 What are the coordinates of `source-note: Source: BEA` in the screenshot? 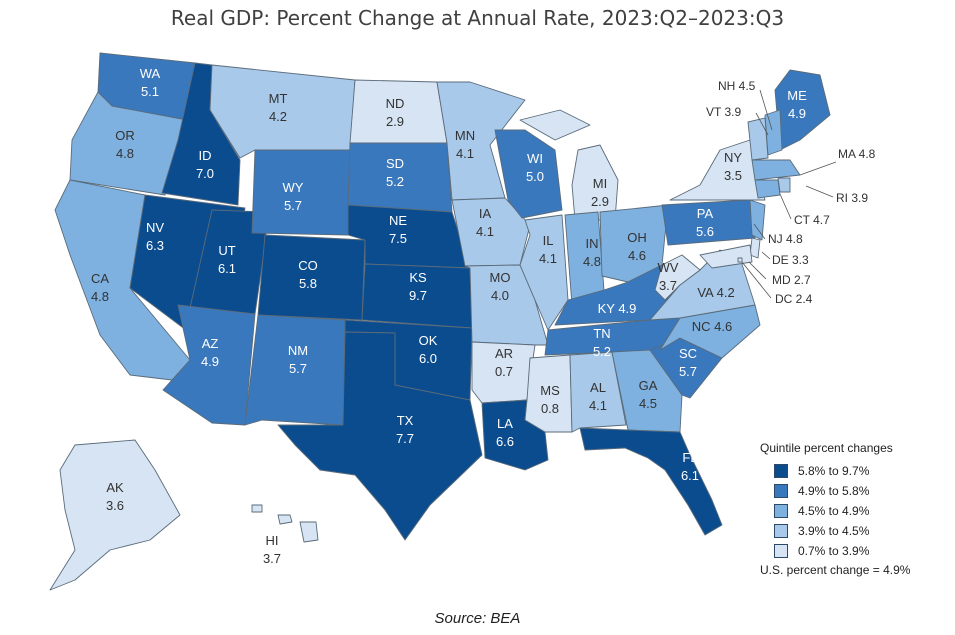 It's located at (477, 618).